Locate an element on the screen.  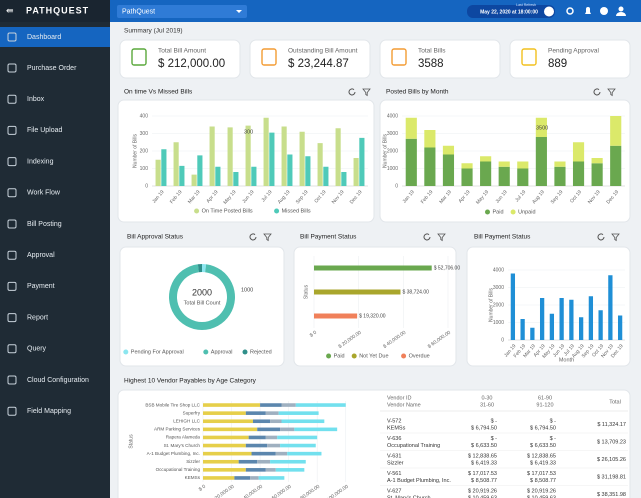
logo-area is located at coordinates (55, 11).